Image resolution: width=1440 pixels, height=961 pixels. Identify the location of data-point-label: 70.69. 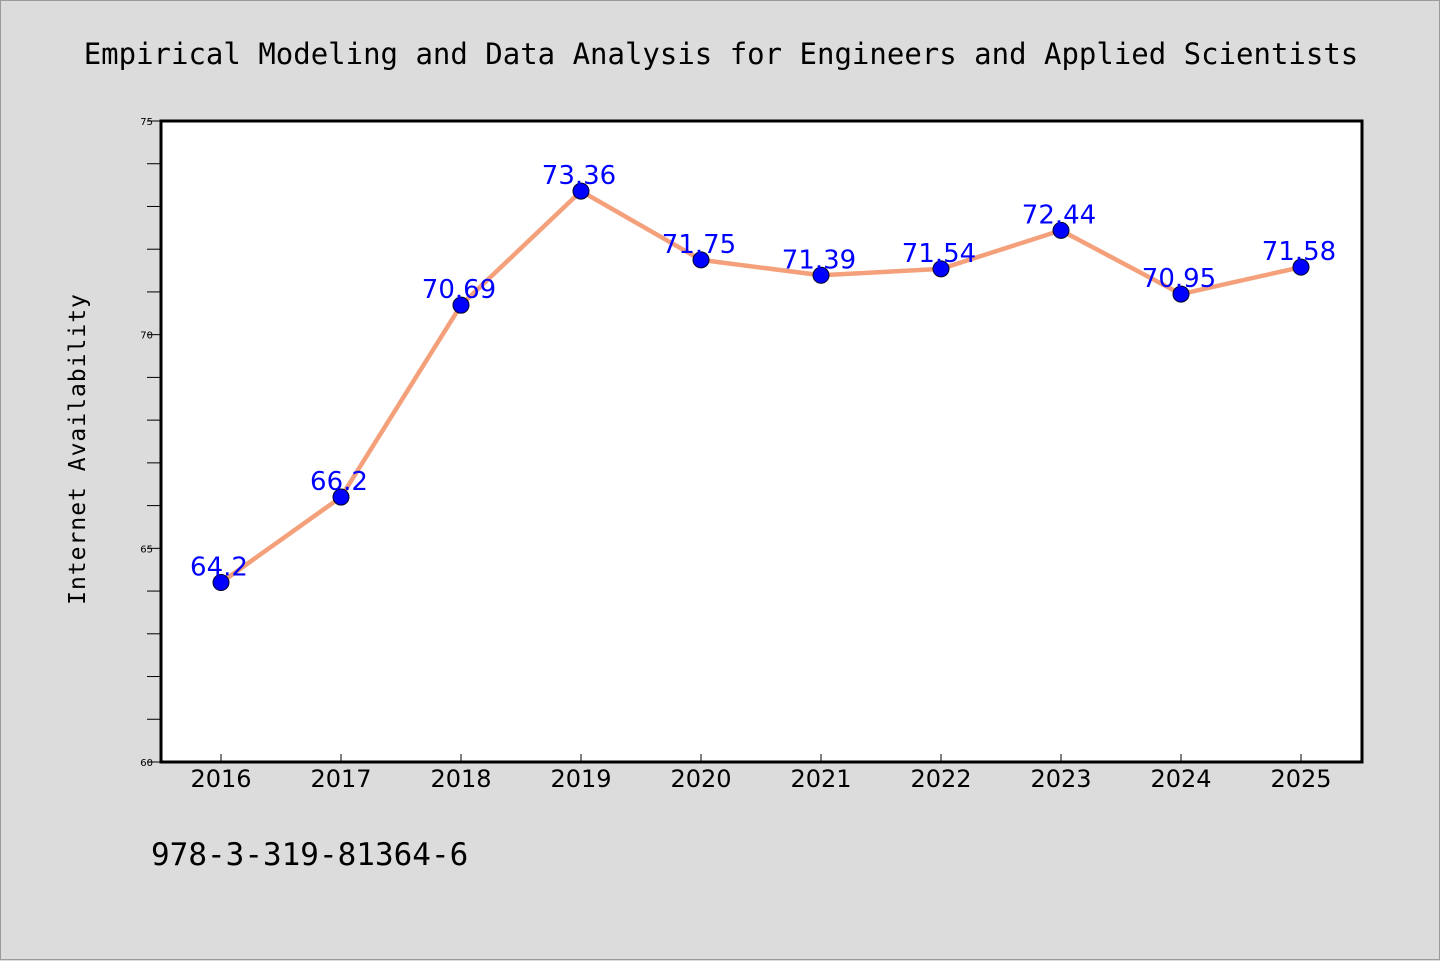
(459, 290).